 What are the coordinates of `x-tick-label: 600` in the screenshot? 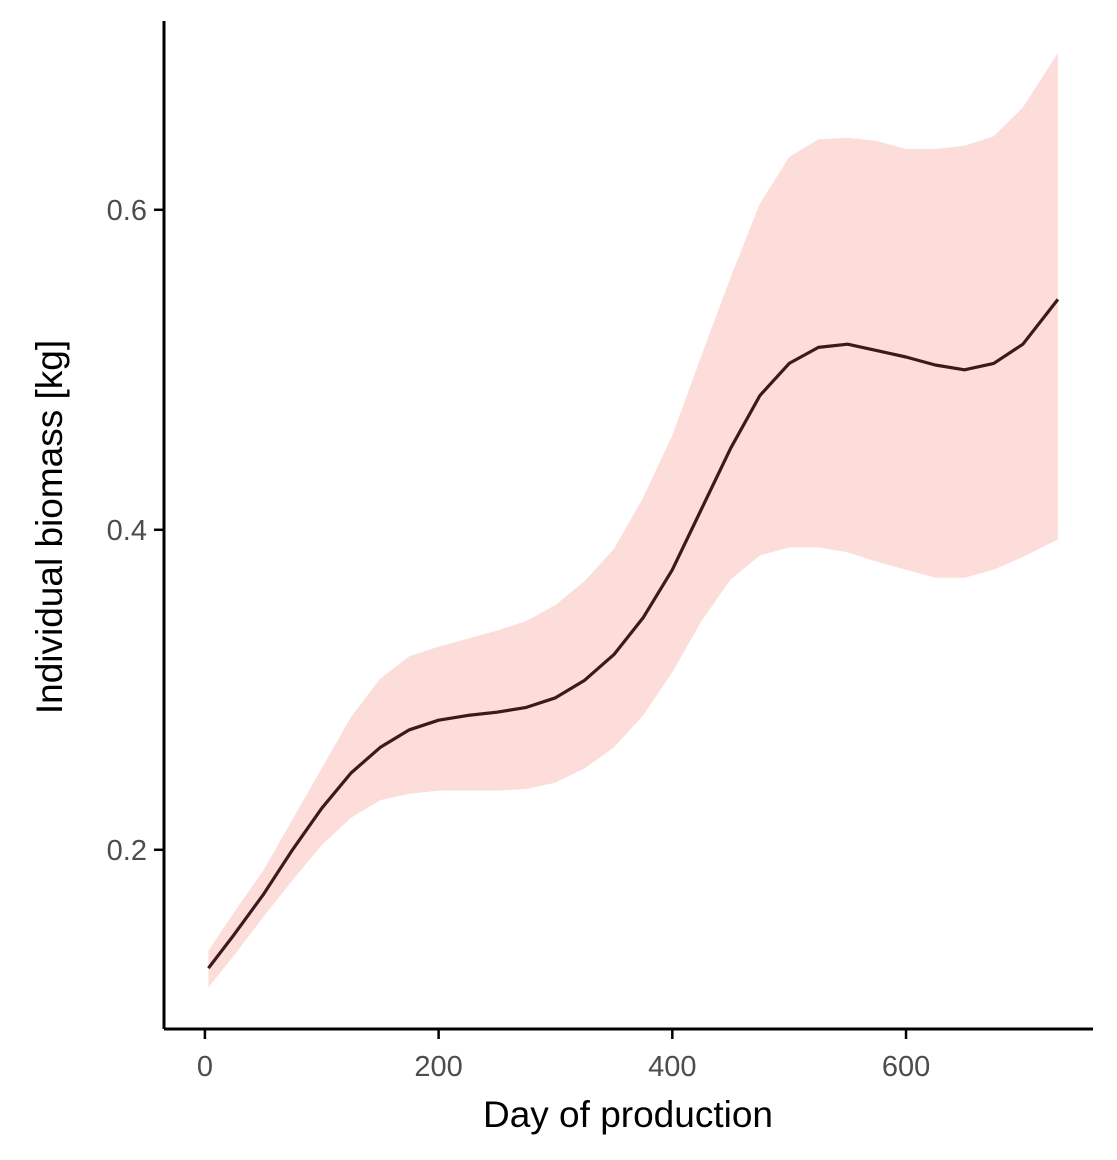 It's located at (906, 1067).